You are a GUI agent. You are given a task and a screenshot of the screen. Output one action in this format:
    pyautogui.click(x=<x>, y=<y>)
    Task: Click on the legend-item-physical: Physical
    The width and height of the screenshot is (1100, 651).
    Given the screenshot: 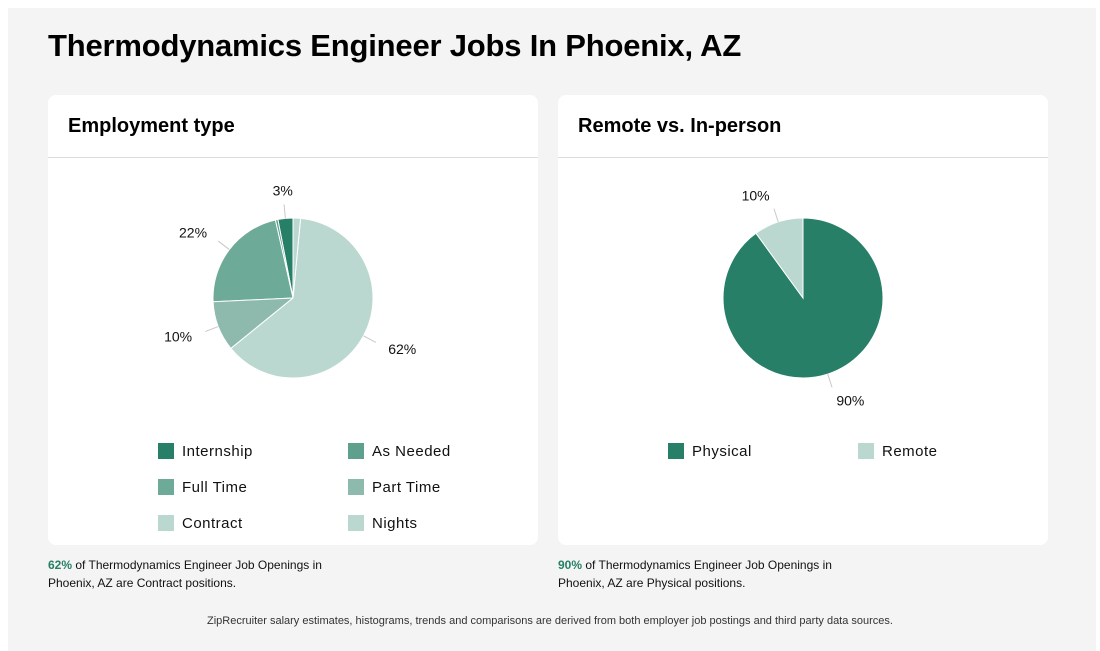 What is the action you would take?
    pyautogui.click(x=710, y=451)
    